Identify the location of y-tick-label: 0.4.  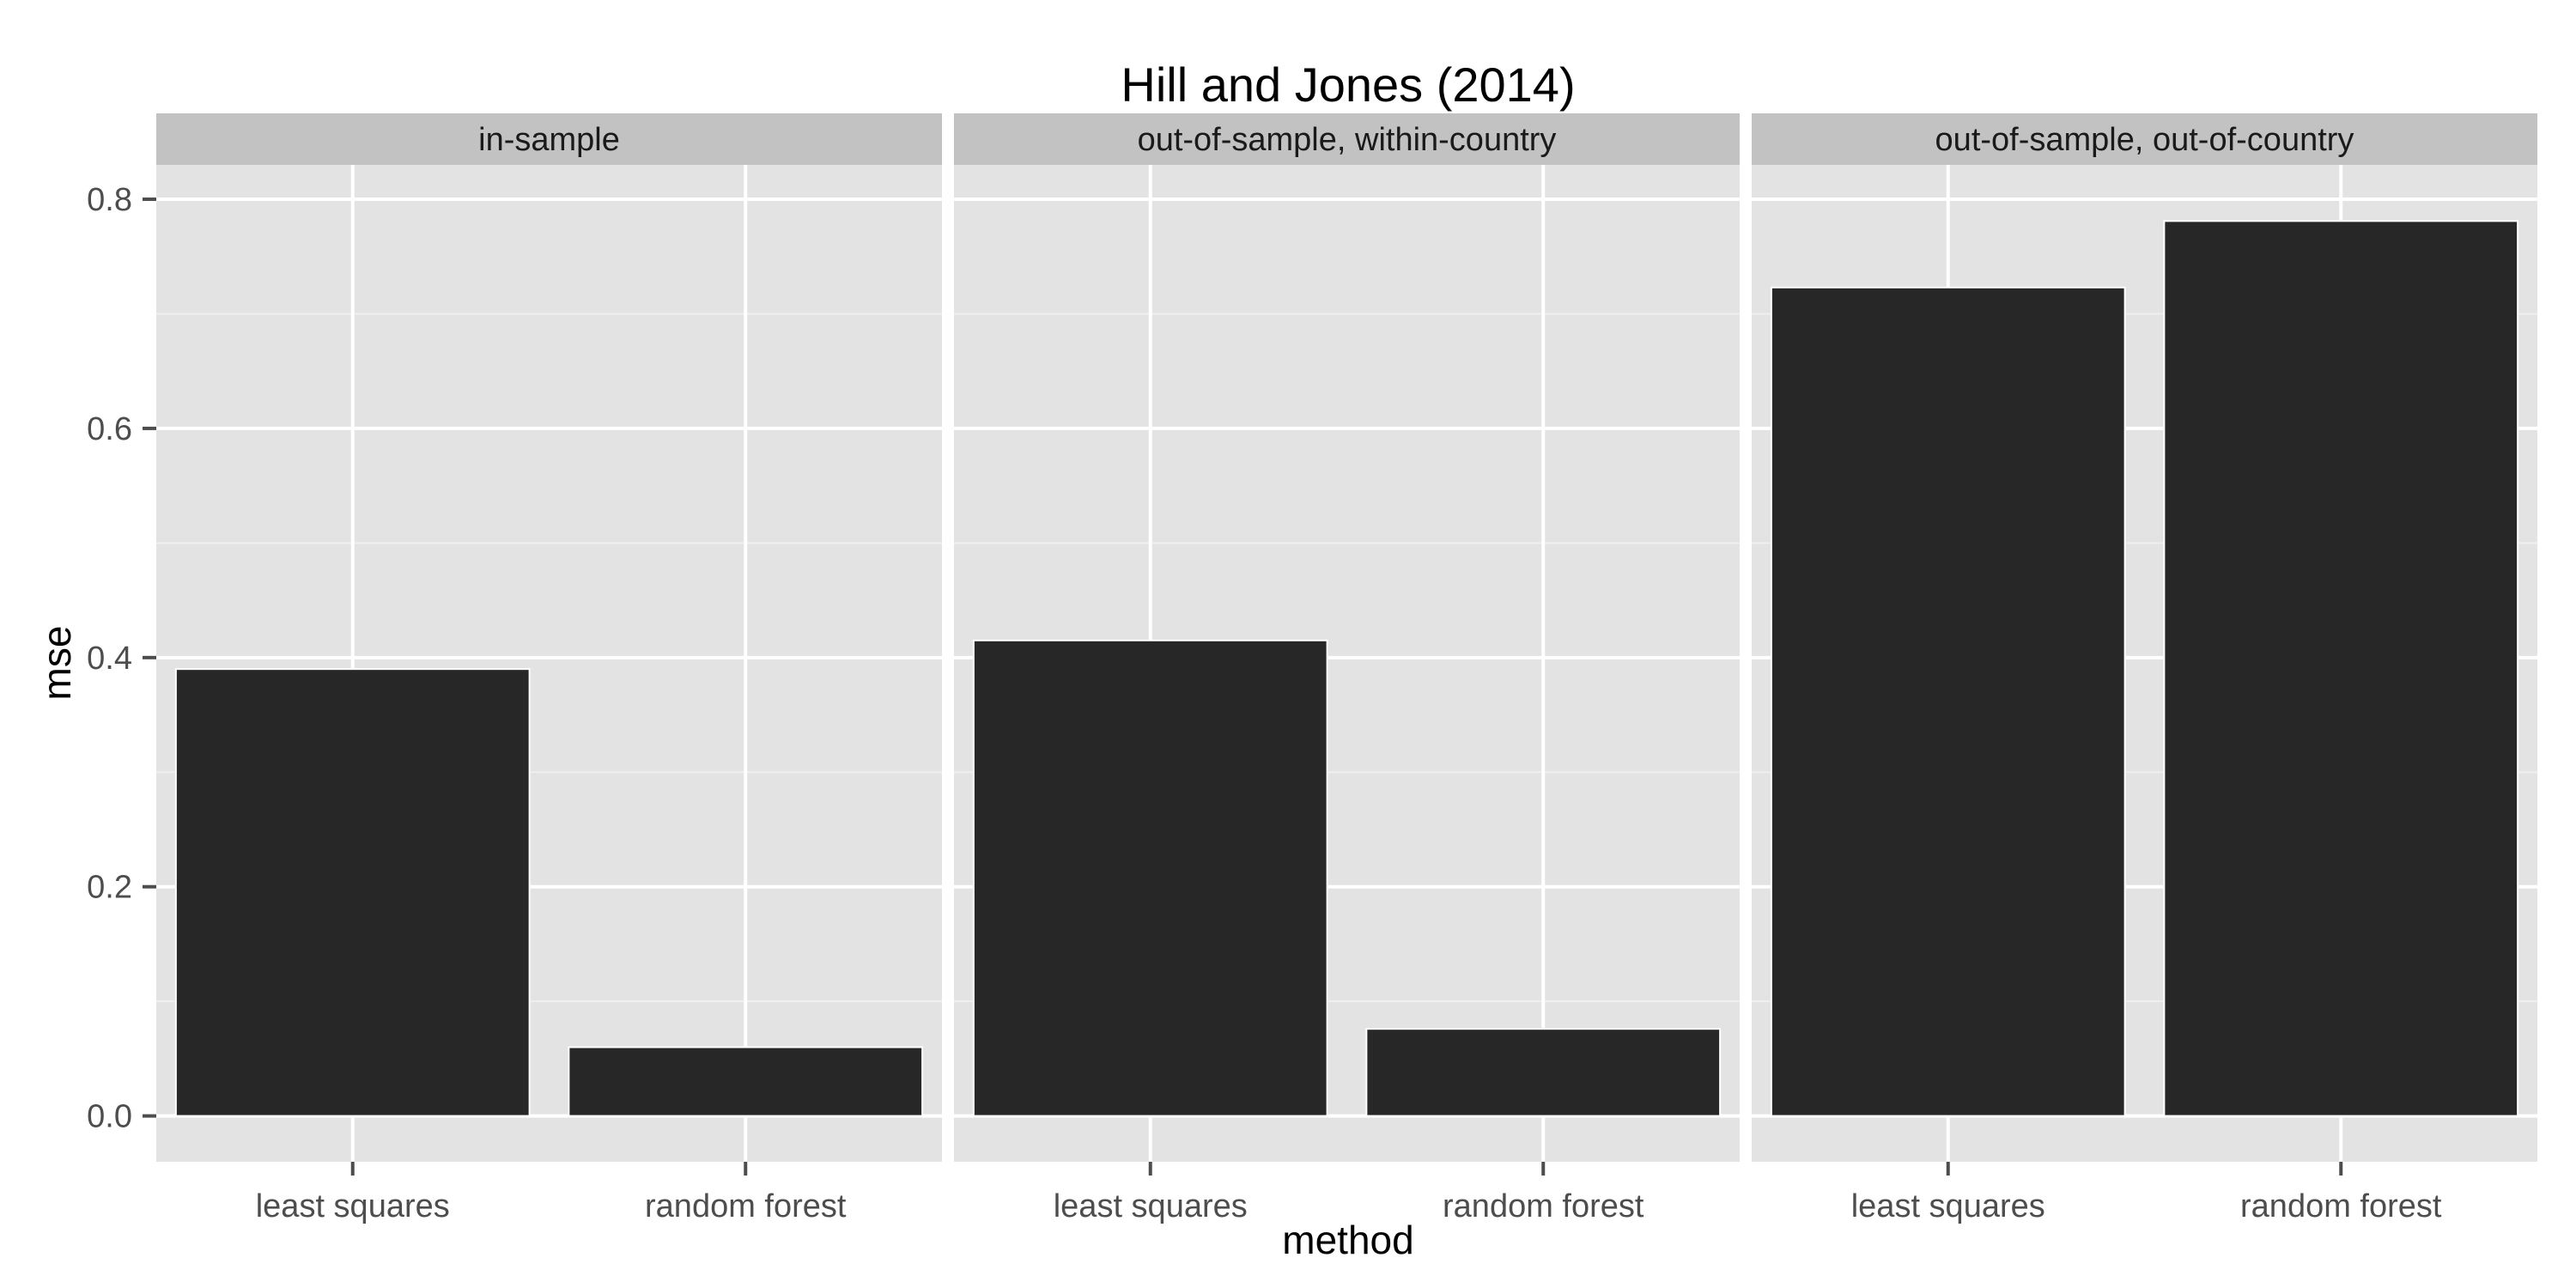
(109, 659).